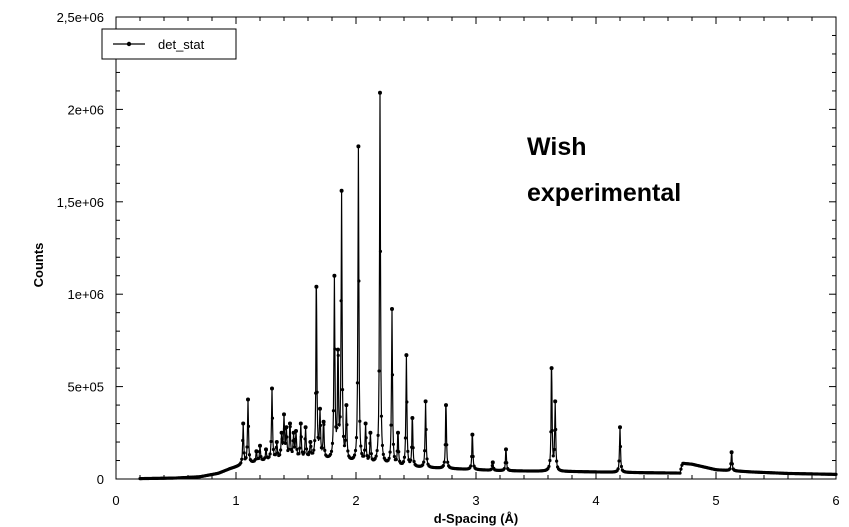  Describe the element at coordinates (80, 248) in the screenshot. I see `y-axis-labels: 0 5e+05 1e+06 1,5e+06 2e+06 2,5e+06` at that location.